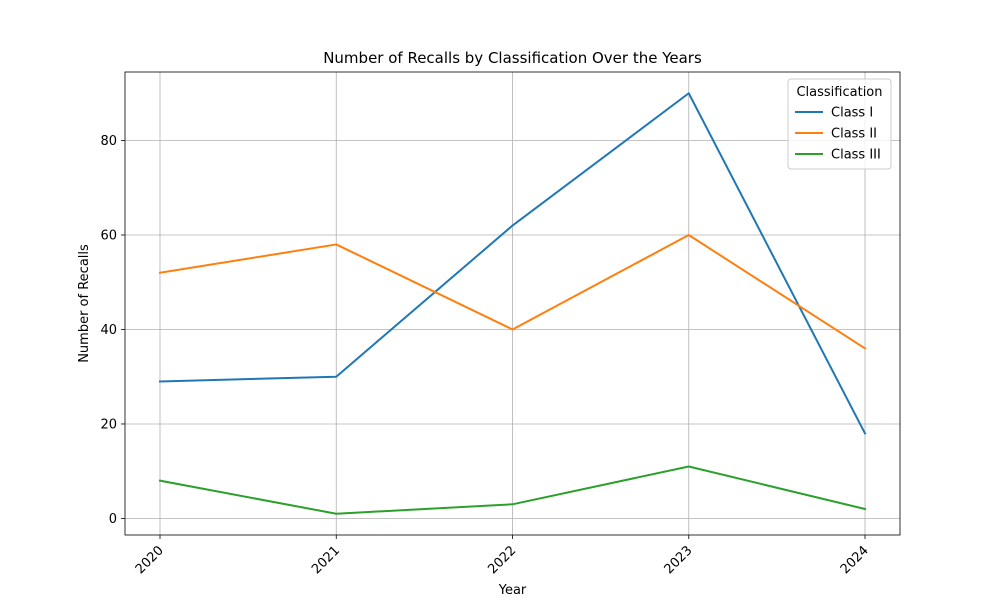  What do you see at coordinates (84, 303) in the screenshot?
I see `y-axis-label: Number of Recalls` at bounding box center [84, 303].